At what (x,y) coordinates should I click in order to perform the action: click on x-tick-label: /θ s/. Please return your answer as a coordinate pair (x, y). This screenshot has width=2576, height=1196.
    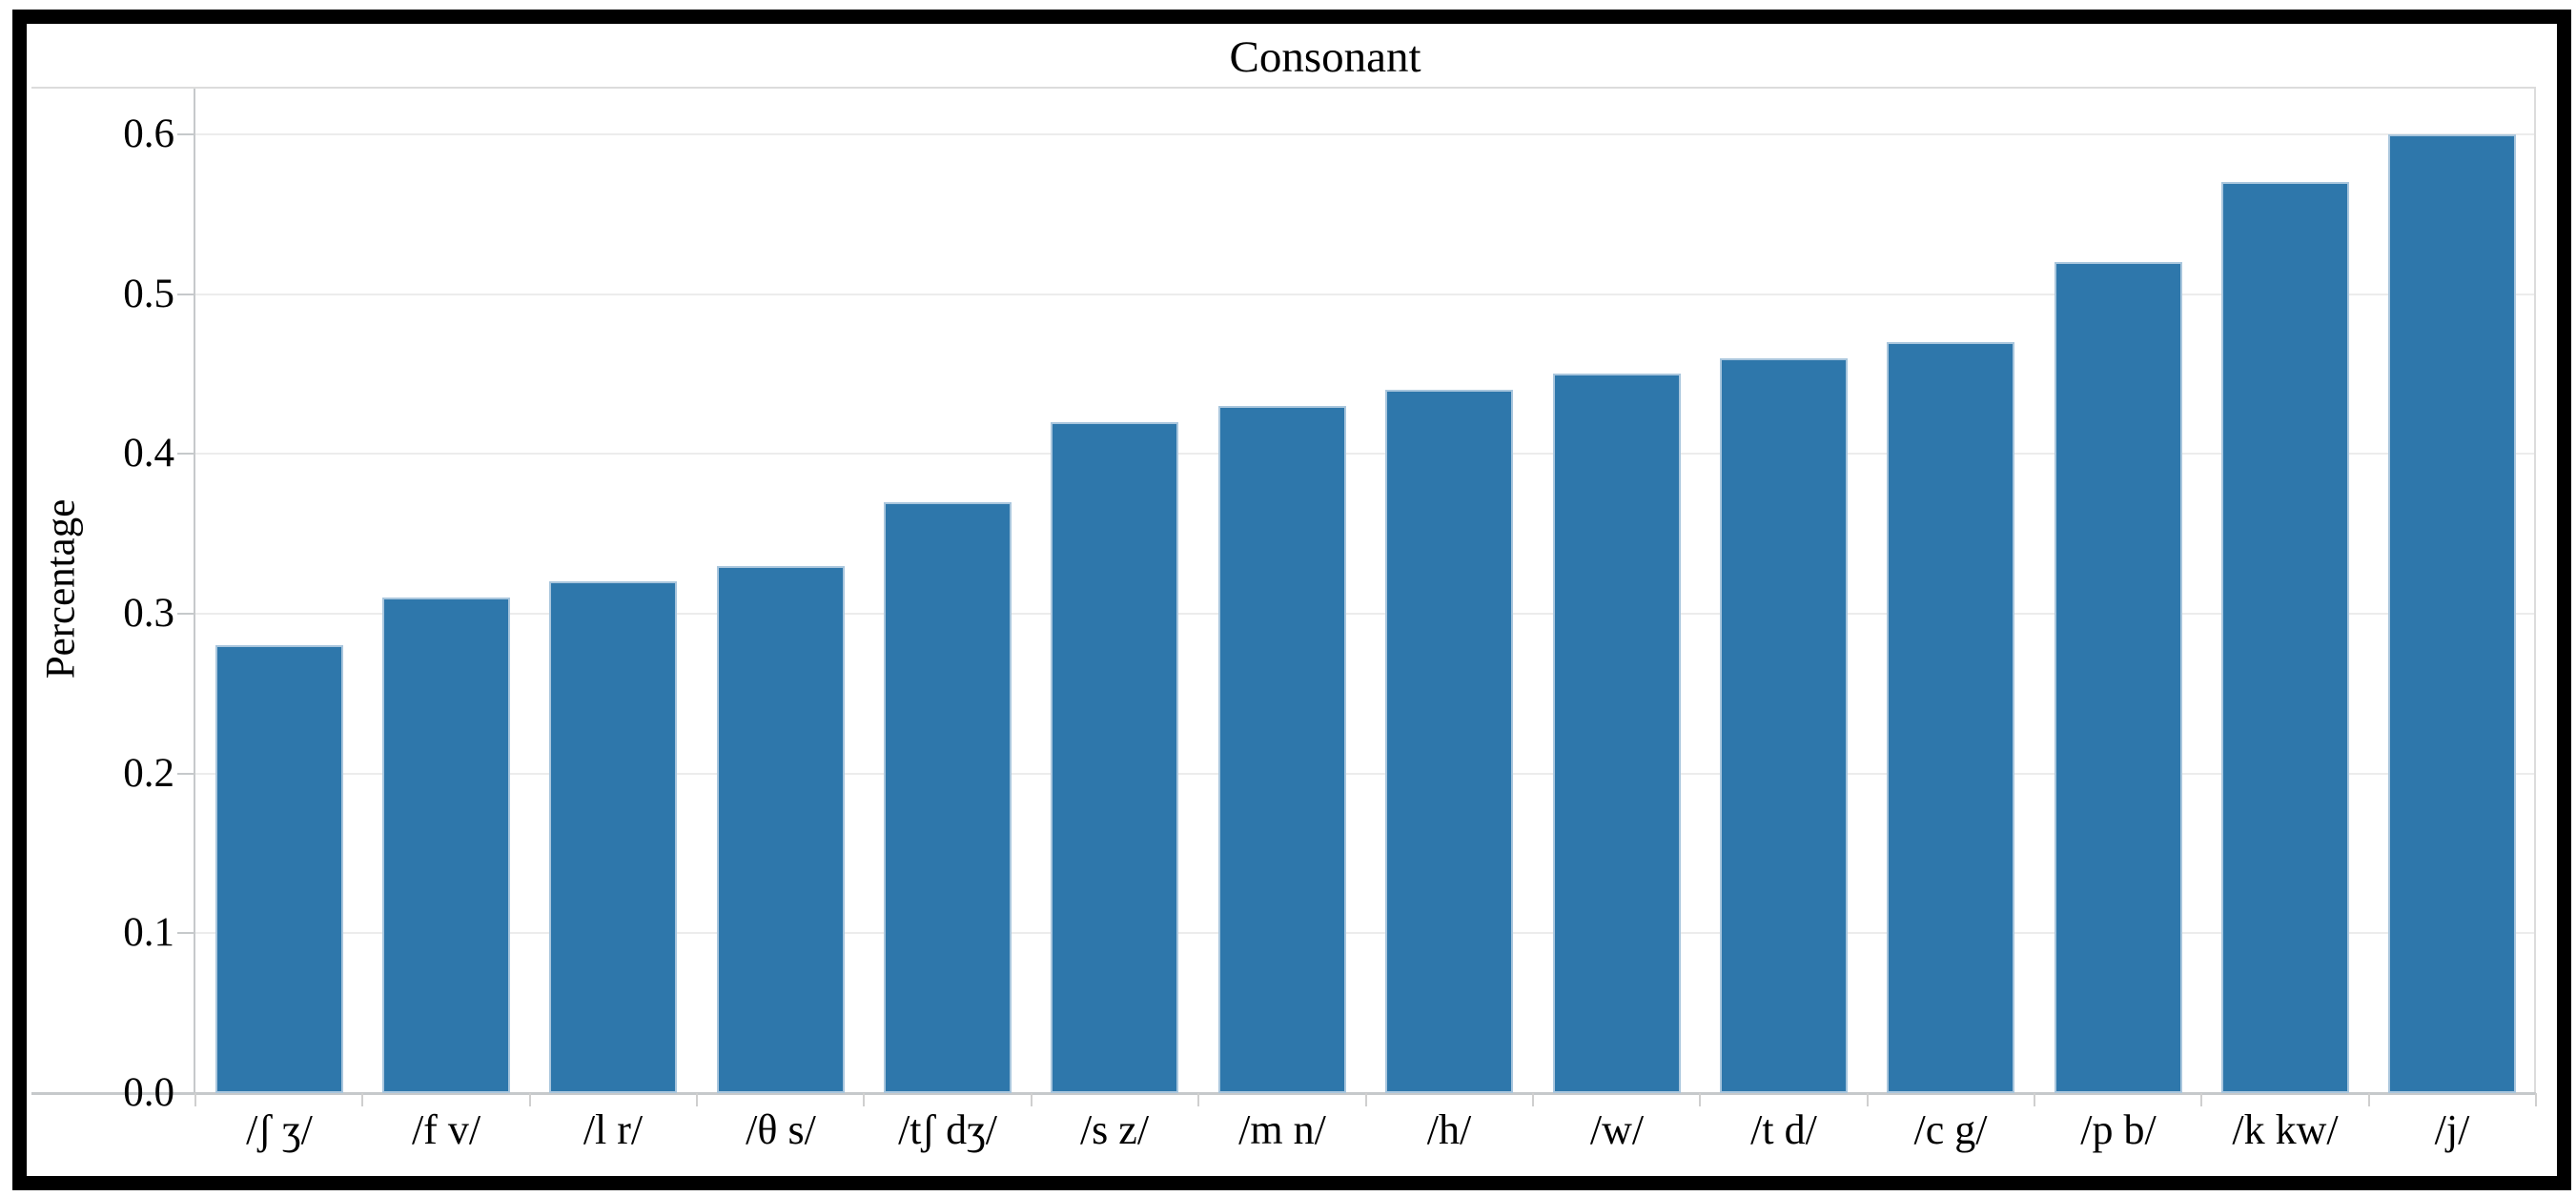
    Looking at the image, I should click on (781, 1129).